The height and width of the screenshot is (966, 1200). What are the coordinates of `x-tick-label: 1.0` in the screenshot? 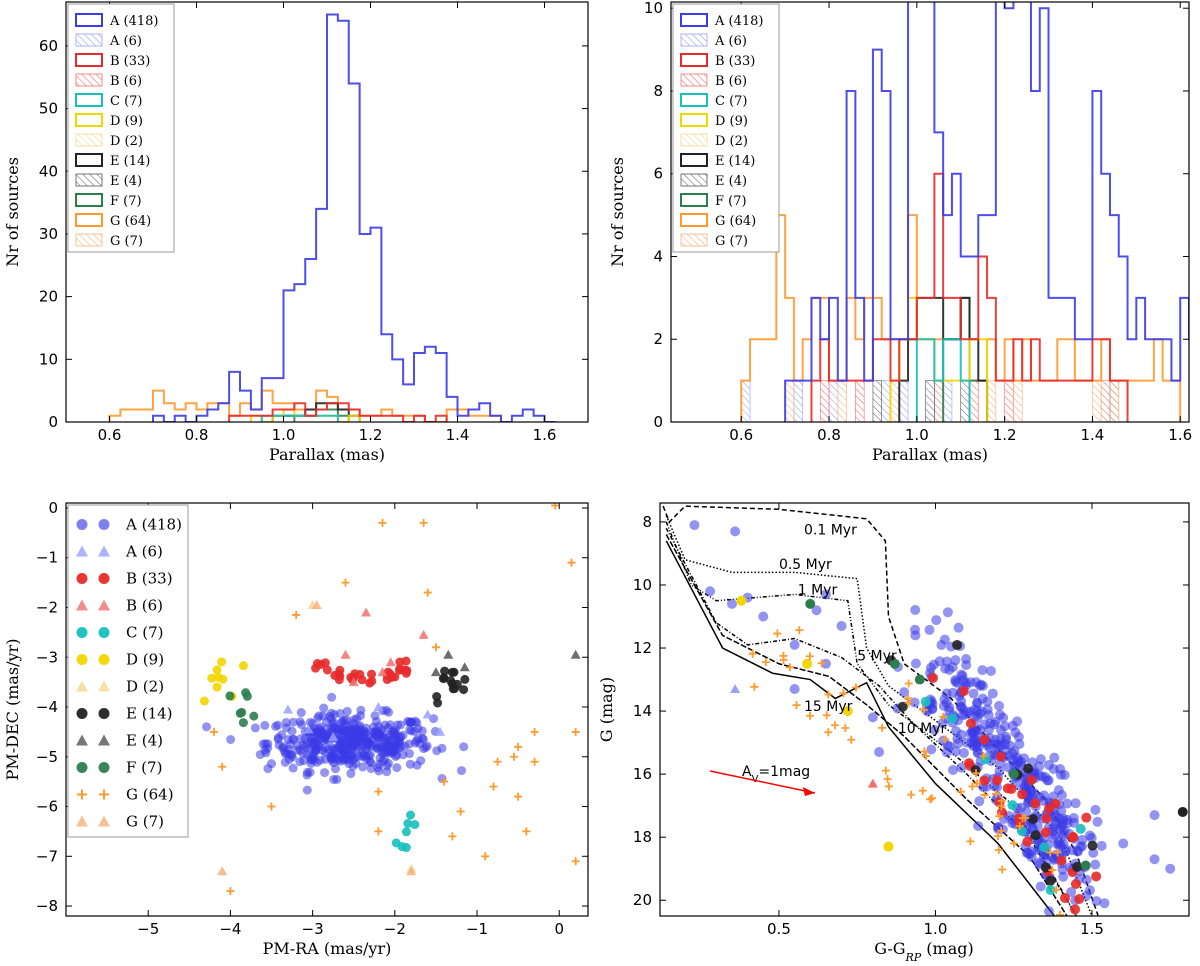 It's located at (936, 929).